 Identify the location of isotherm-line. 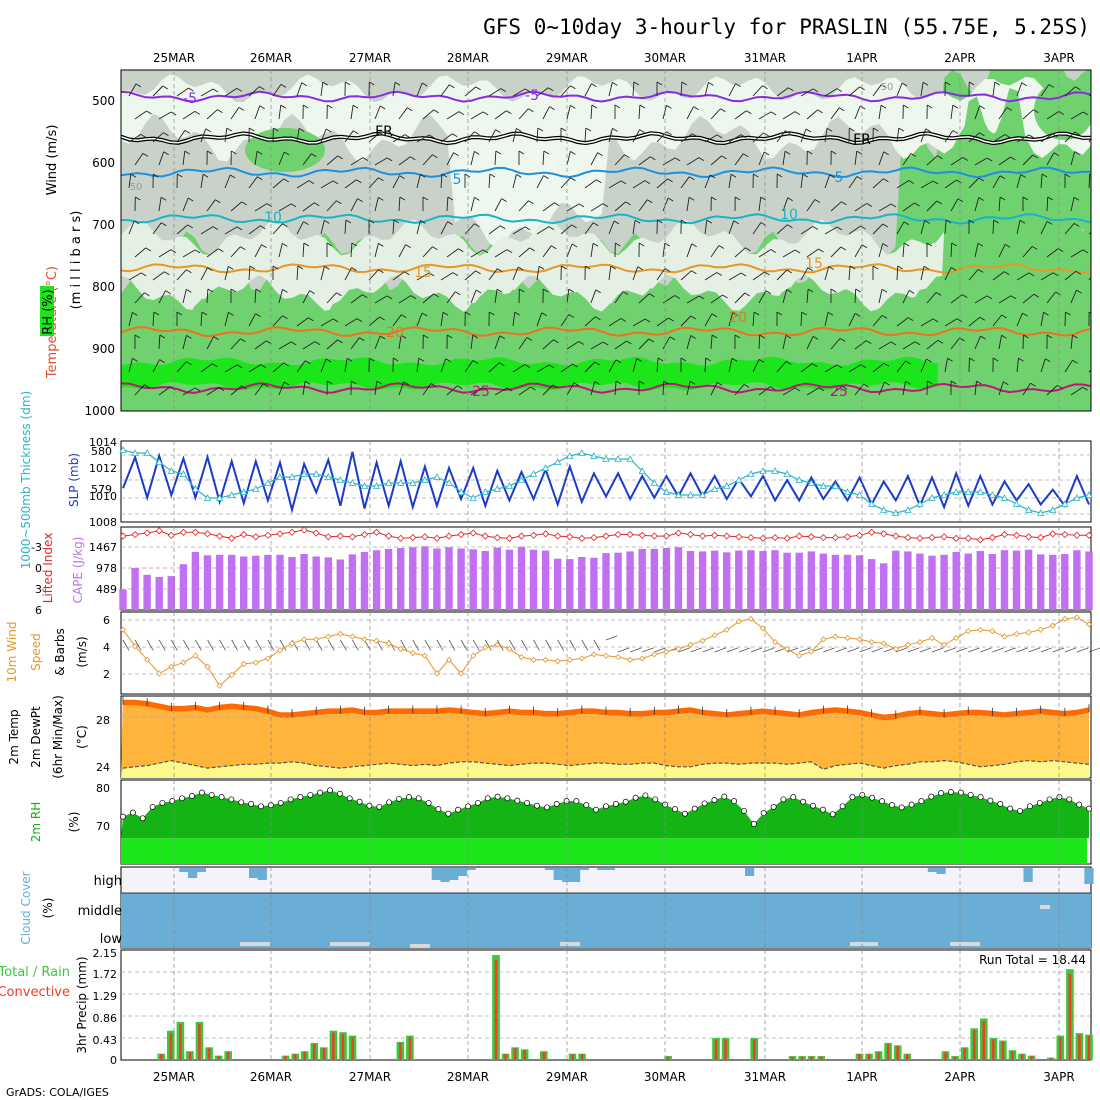
(606, 268).